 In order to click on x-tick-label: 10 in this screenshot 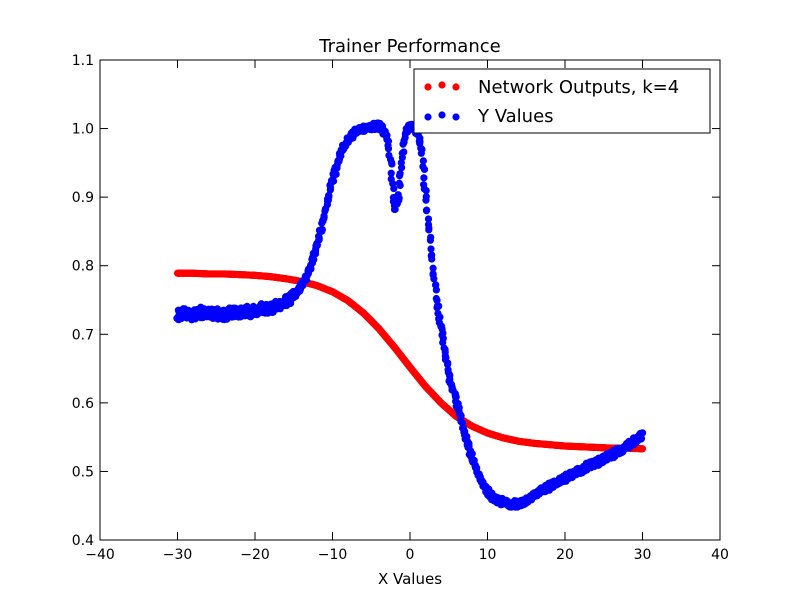, I will do `click(488, 555)`.